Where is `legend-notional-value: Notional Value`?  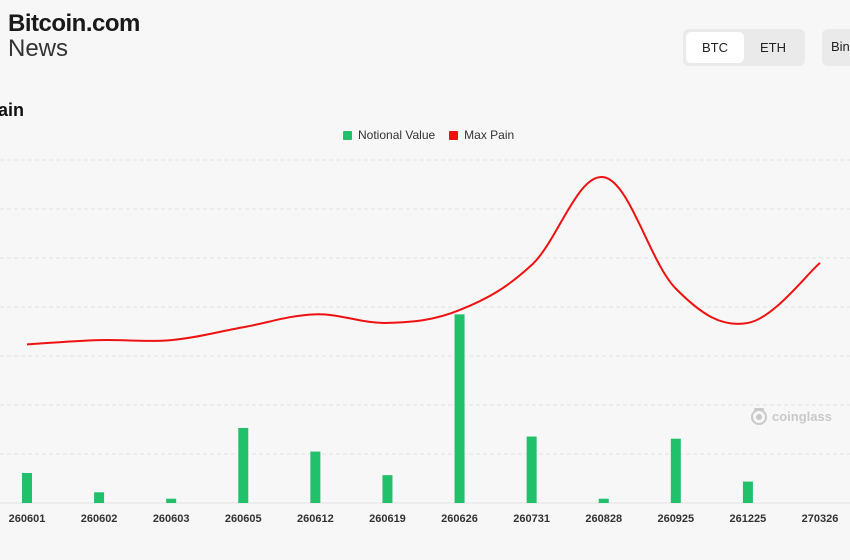 legend-notional-value: Notional Value is located at coordinates (389, 135).